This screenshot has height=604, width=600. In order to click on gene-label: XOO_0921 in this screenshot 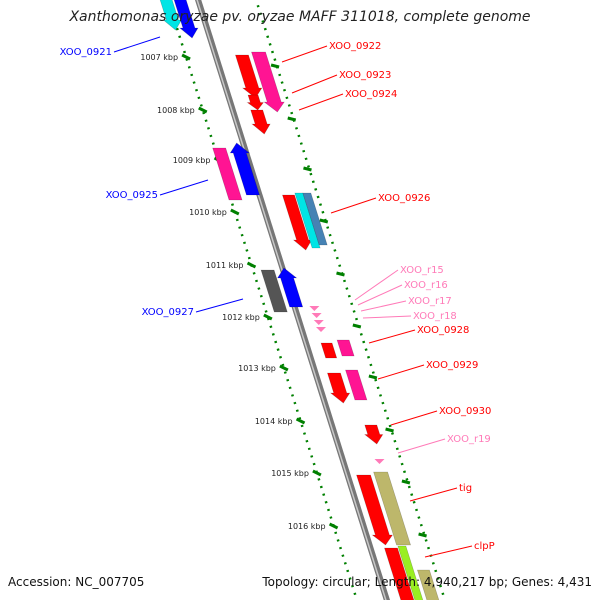, I will do `click(86, 52)`.